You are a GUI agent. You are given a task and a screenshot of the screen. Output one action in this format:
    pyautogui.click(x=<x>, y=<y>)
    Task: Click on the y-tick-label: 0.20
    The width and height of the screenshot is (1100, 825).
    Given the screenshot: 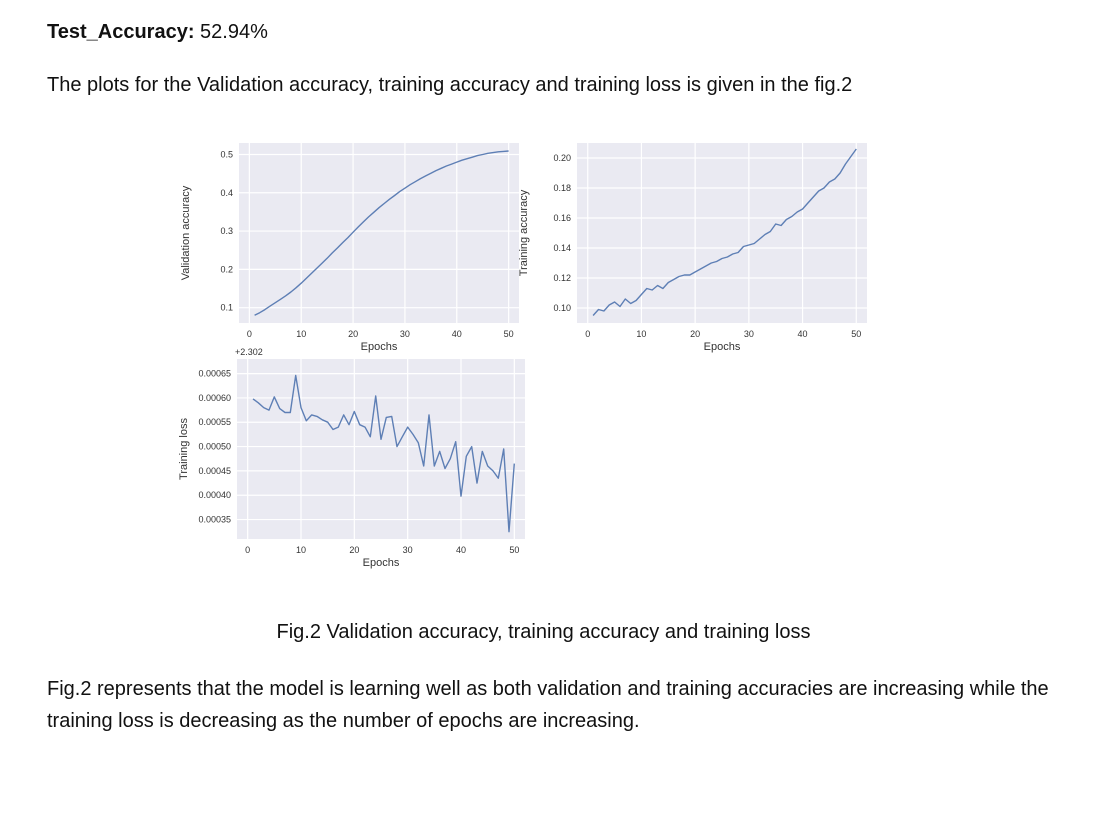 What is the action you would take?
    pyautogui.click(x=562, y=158)
    